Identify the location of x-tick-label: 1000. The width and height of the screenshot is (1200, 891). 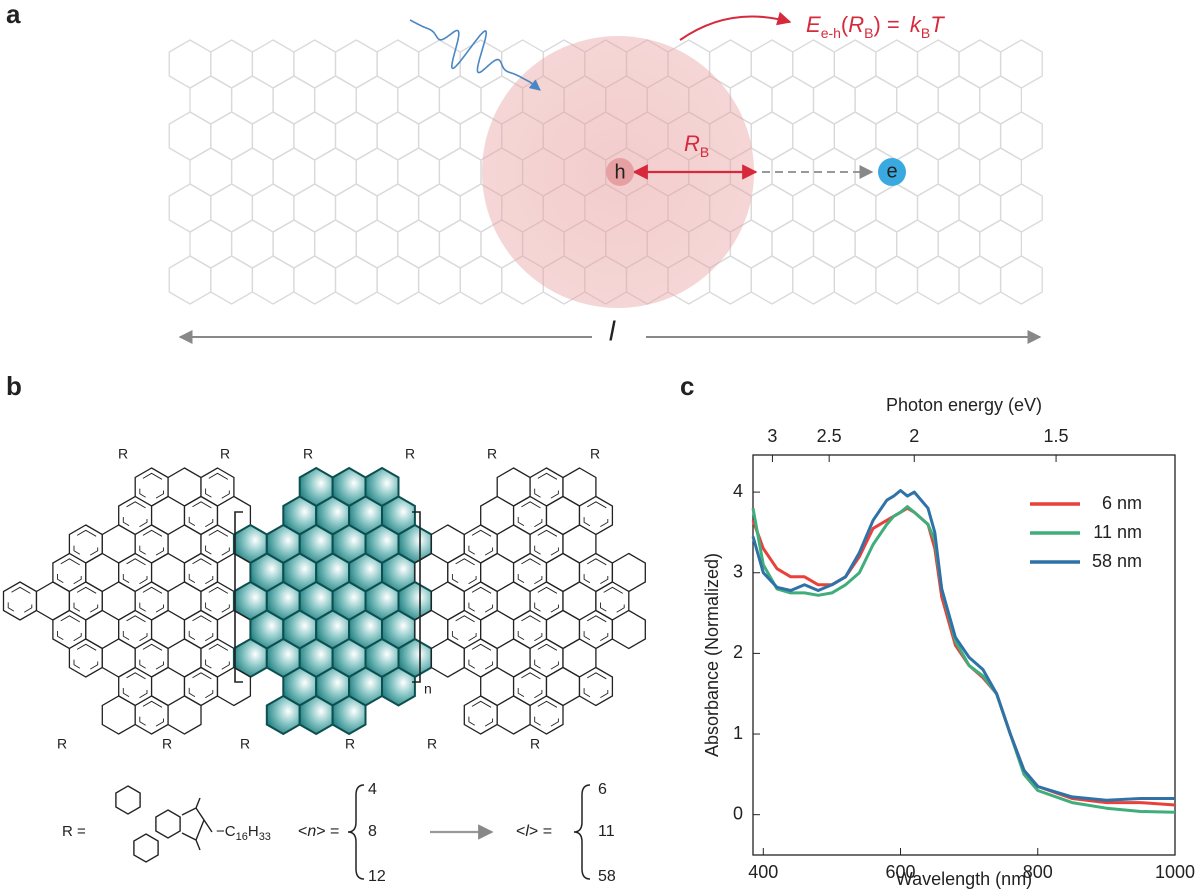
(1175, 872).